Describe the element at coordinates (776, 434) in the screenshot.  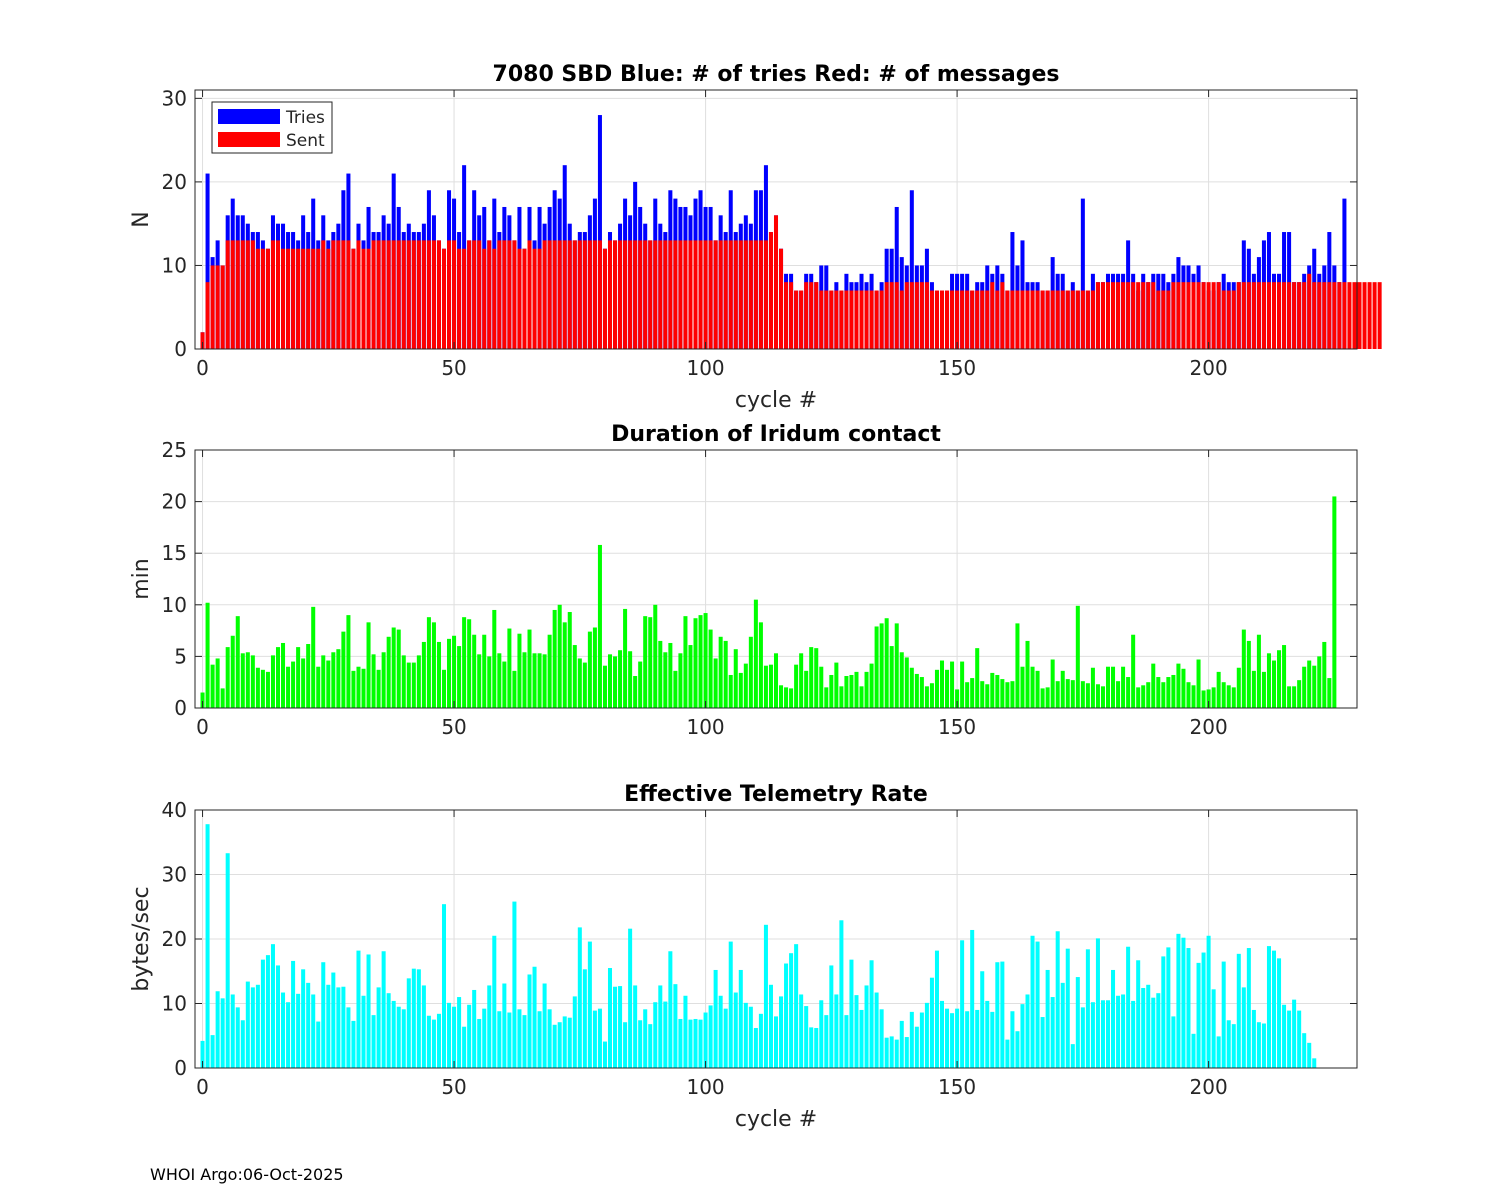
I see `chart-title: Duration of Iridum contact` at that location.